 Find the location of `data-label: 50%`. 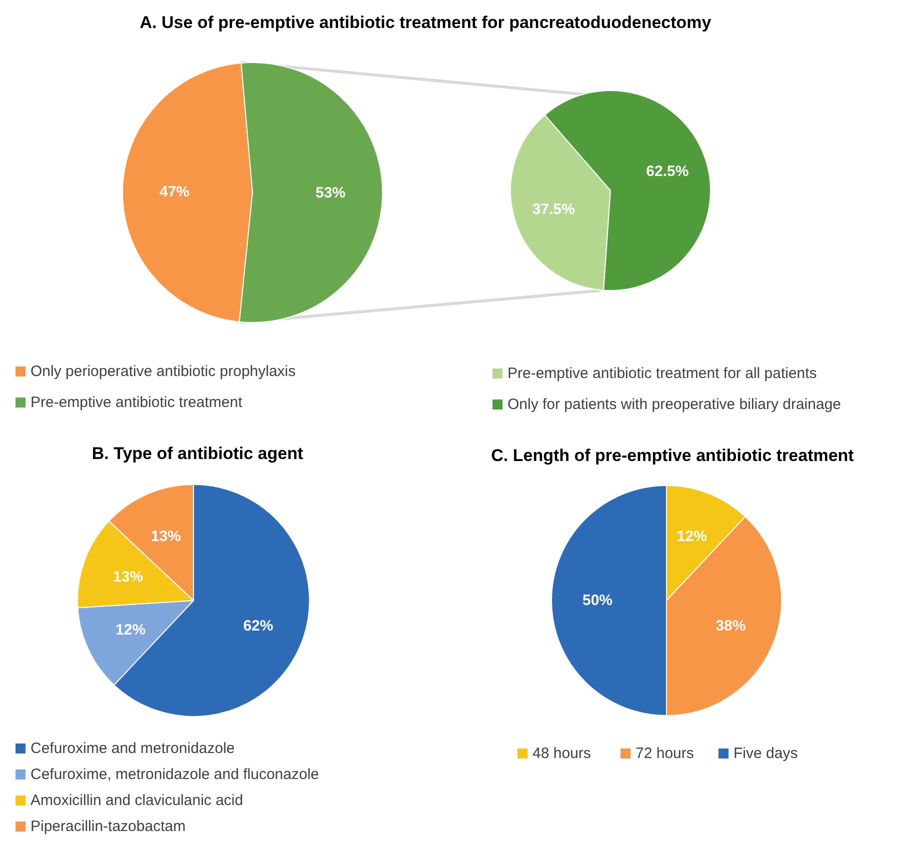

data-label: 50% is located at coordinates (597, 600).